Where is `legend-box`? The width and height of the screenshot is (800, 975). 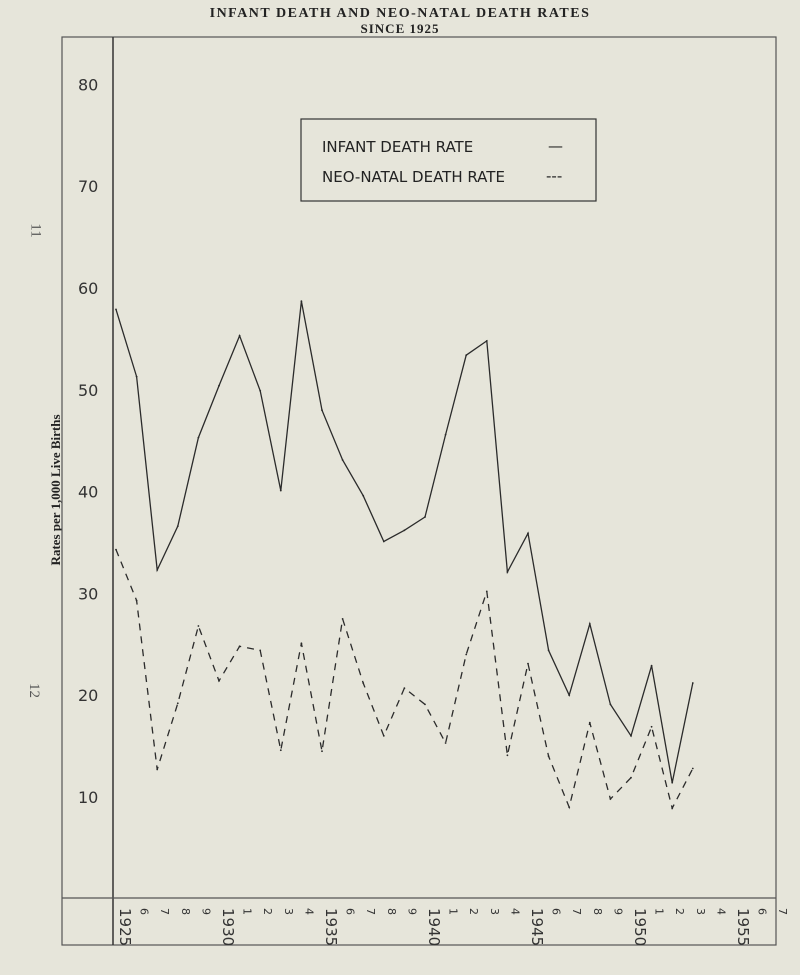 legend-box is located at coordinates (448, 160).